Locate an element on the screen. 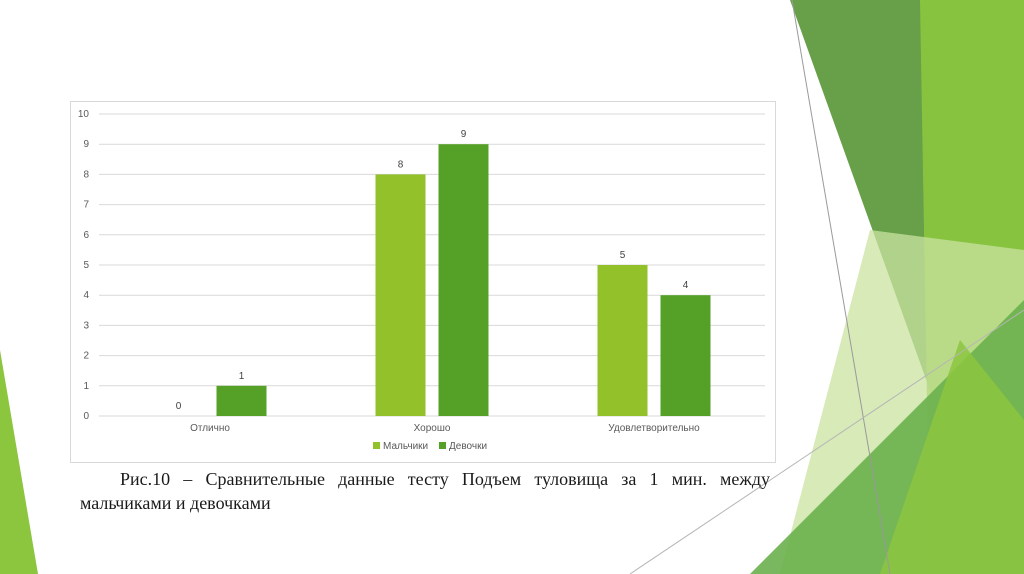 The width and height of the screenshot is (1024, 574). data-label: 4 is located at coordinates (686, 285).